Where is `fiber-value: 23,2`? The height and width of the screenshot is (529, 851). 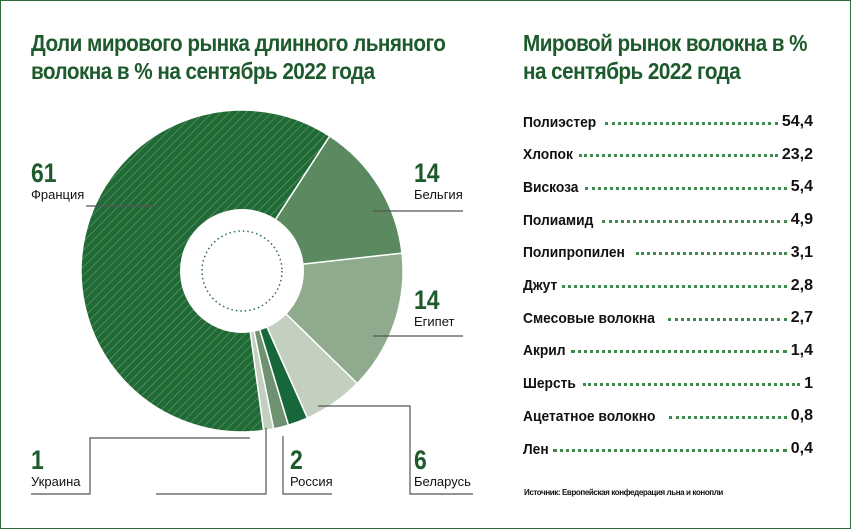
fiber-value: 23,2 is located at coordinates (797, 154).